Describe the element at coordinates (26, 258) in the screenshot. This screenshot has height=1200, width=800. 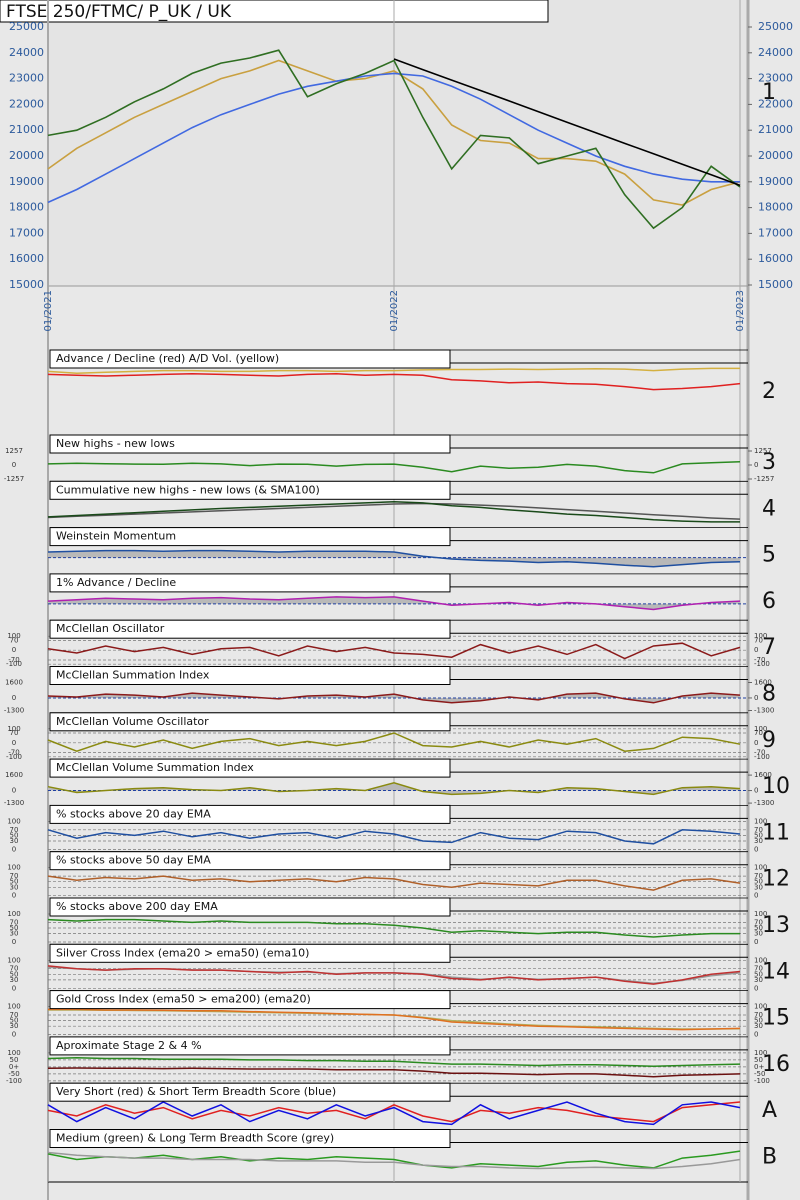
I see `y-tick-label: 16000` at that location.